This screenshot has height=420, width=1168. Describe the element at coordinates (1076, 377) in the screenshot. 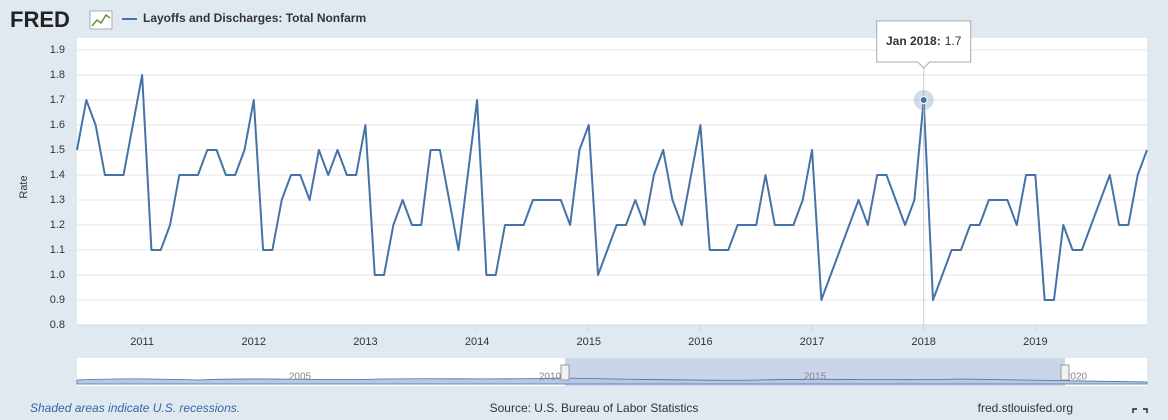

I see `navigator-label: 2020` at that location.